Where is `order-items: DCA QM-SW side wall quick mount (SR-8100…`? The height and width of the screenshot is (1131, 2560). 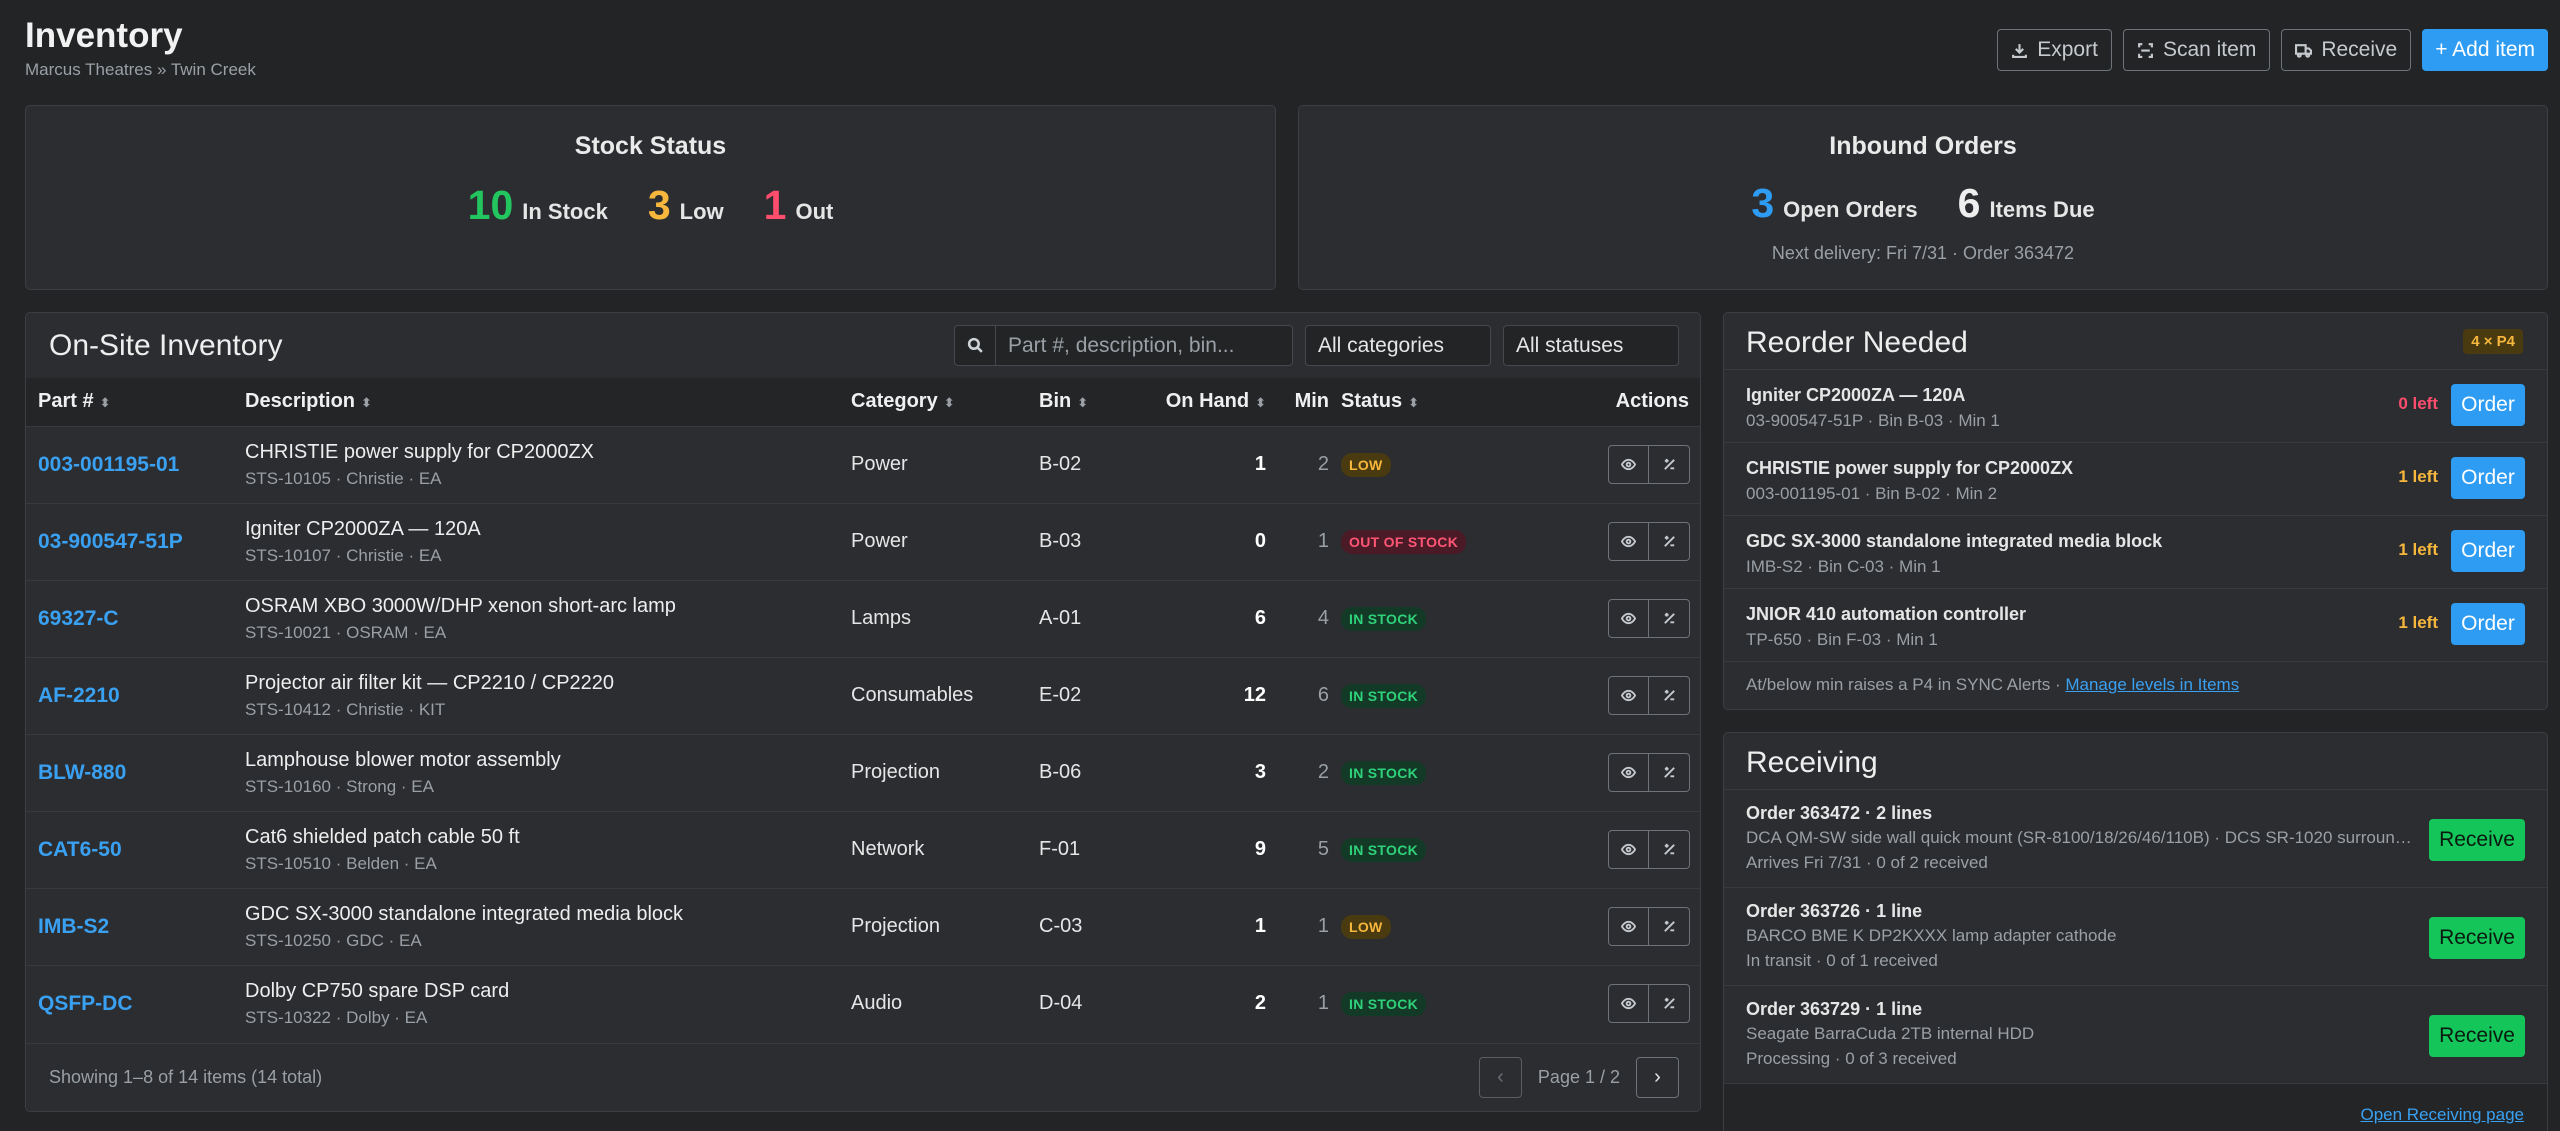
order-items: DCA QM-SW side wall quick mount (SR-8100… is located at coordinates (2082, 837).